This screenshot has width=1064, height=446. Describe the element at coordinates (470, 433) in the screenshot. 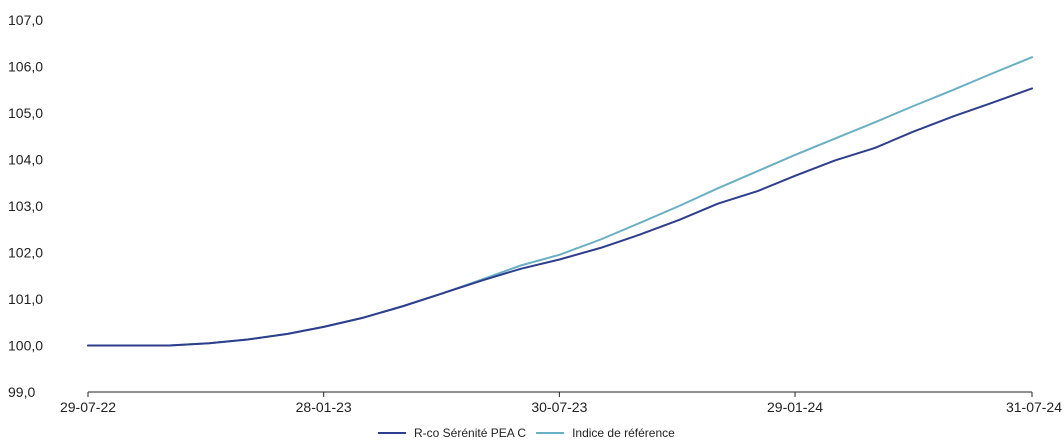

I see `legend-label: R-co Sérénité PEA C` at that location.